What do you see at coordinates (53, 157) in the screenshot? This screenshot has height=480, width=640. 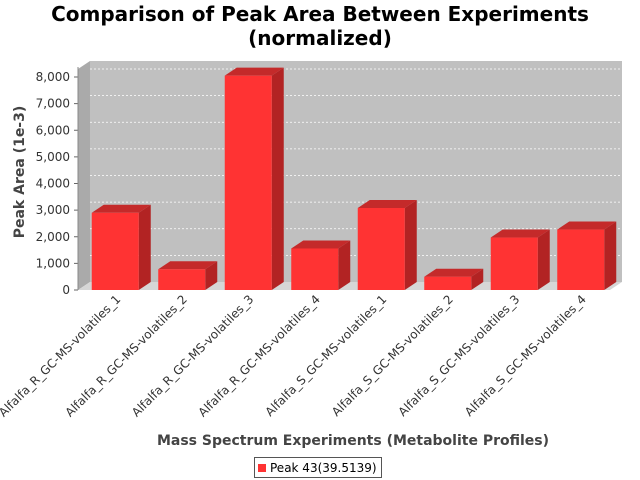 I see `y-tick-label: 5,000` at bounding box center [53, 157].